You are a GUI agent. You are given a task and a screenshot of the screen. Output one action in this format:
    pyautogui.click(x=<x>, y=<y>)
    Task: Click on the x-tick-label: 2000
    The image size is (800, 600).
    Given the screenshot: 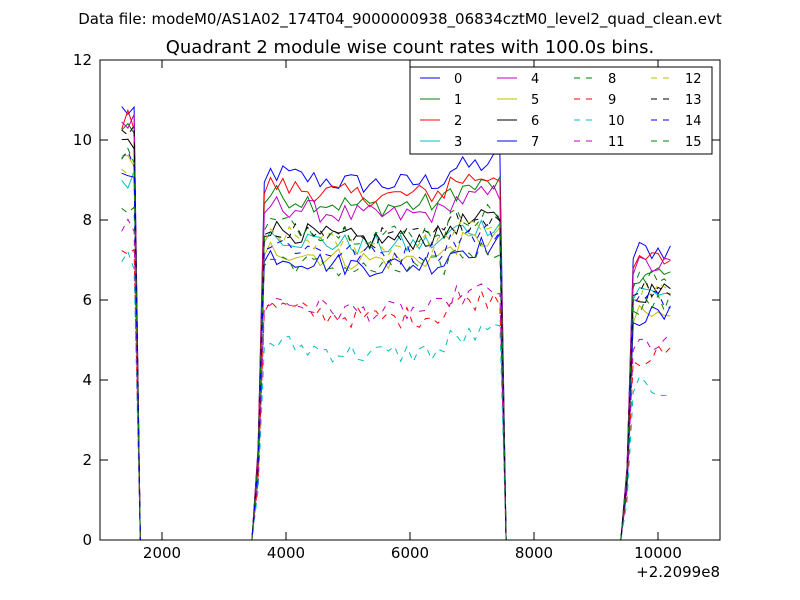 What is the action you would take?
    pyautogui.click(x=162, y=553)
    